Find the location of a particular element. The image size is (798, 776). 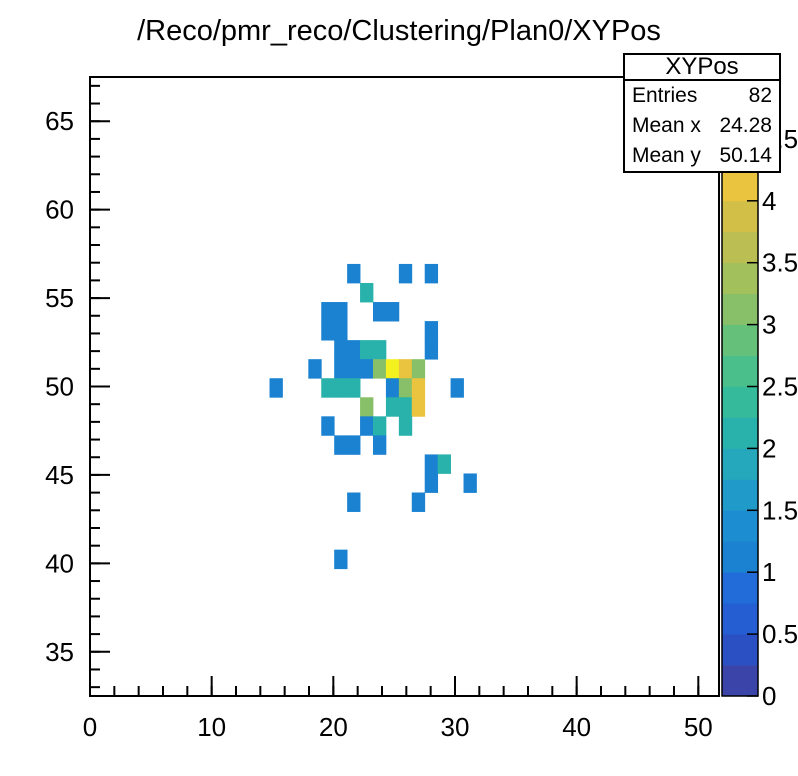

stats-value: 50.14 is located at coordinates (745, 155).